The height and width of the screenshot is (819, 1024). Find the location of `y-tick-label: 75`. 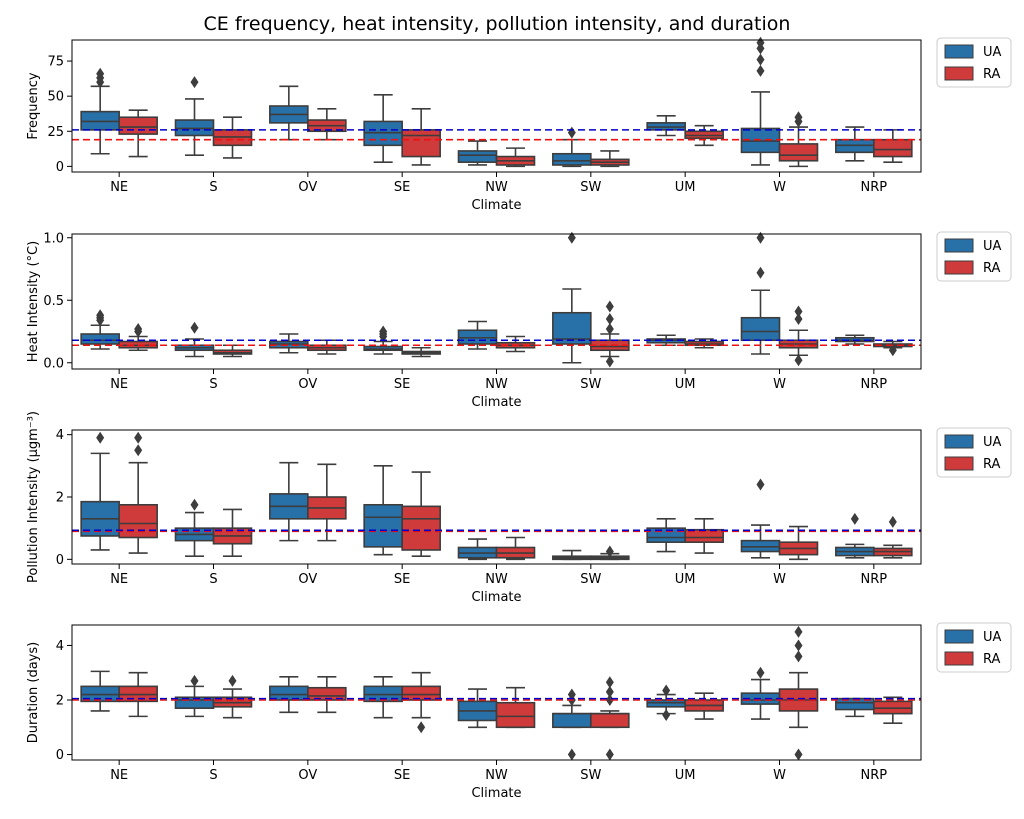

y-tick-label: 75 is located at coordinates (55, 62).